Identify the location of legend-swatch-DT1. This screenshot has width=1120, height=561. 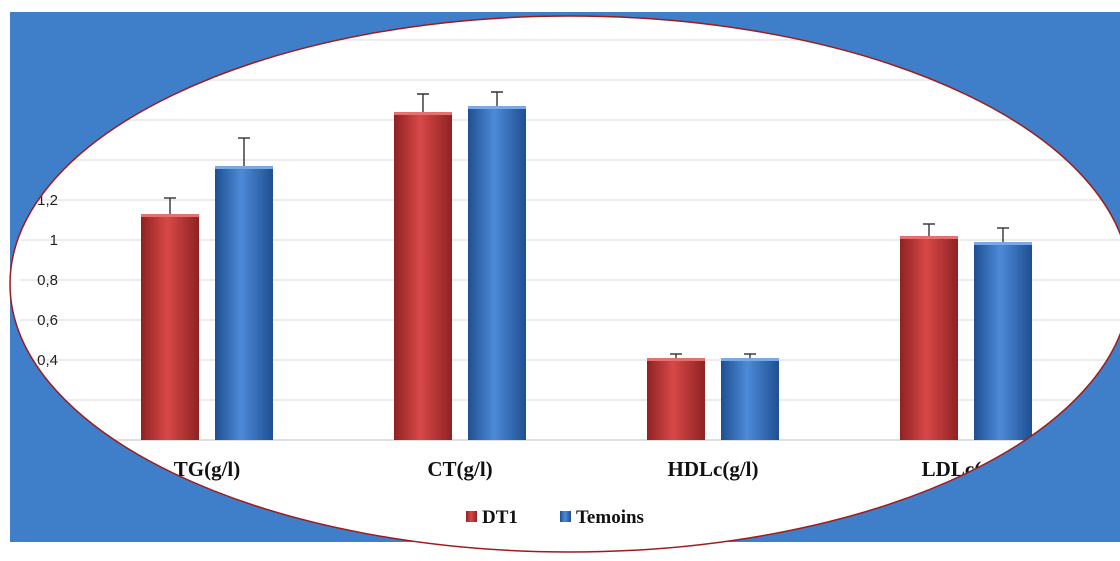
(471, 516).